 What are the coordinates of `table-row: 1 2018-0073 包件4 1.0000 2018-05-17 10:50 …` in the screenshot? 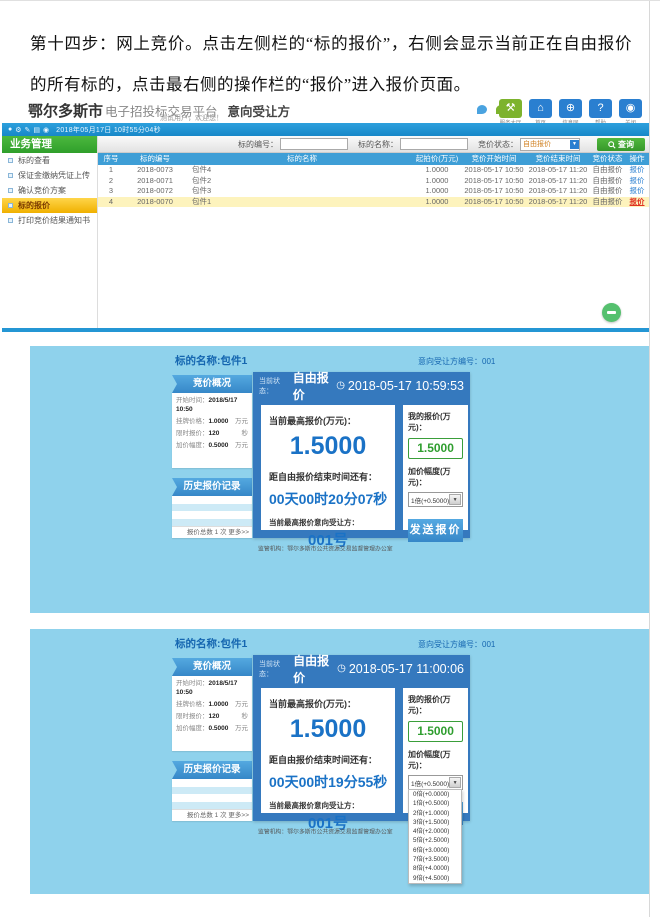 It's located at (373, 170).